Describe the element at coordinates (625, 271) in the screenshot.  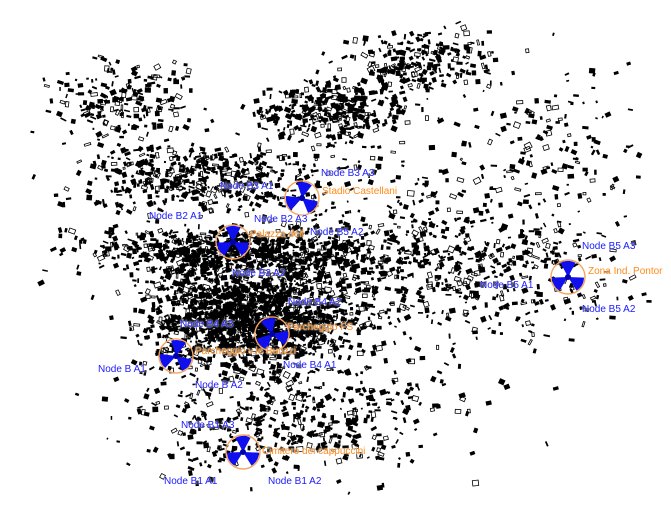
I see `site-label-zona-ind: Zona Ind. Pontor` at that location.